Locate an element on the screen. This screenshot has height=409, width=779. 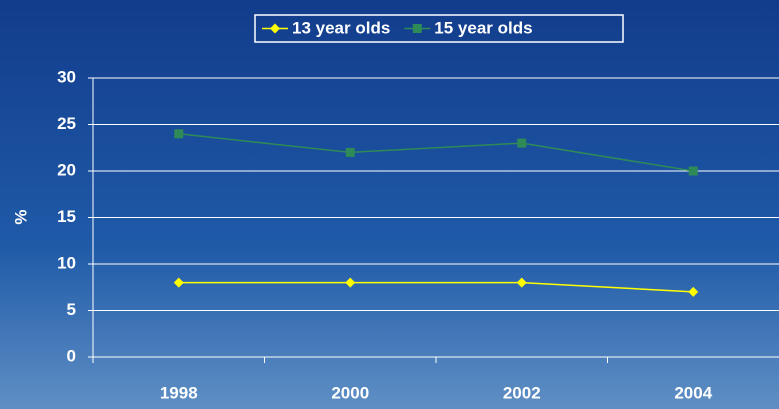
x-tick-label: 2000 is located at coordinates (350, 392).